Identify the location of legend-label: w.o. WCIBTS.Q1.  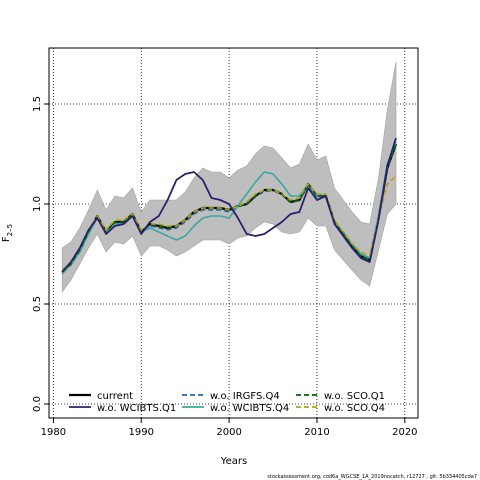
(136, 408).